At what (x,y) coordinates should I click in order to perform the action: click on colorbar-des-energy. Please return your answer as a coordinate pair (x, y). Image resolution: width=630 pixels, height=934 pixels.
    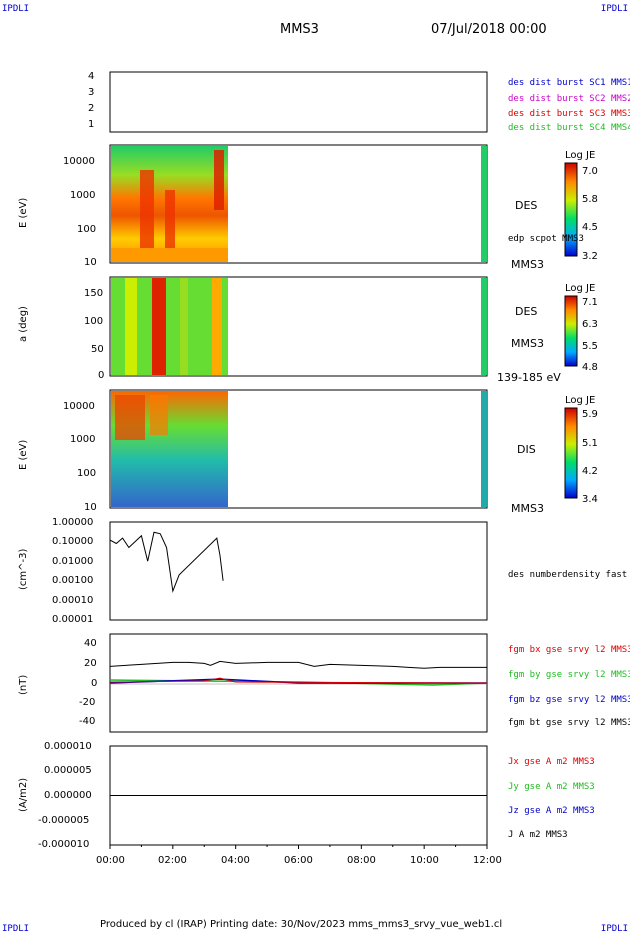
    Looking at the image, I should click on (571, 209).